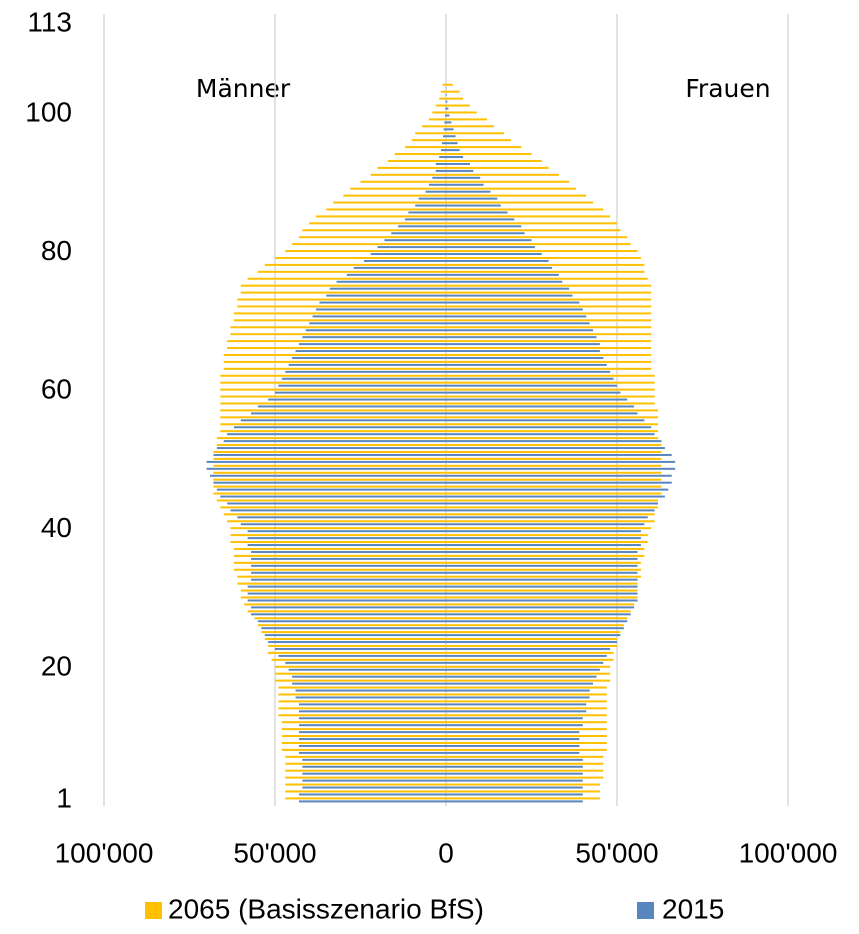 The width and height of the screenshot is (859, 934). What do you see at coordinates (788, 852) in the screenshot?
I see `x-tick-label: 100'000` at bounding box center [788, 852].